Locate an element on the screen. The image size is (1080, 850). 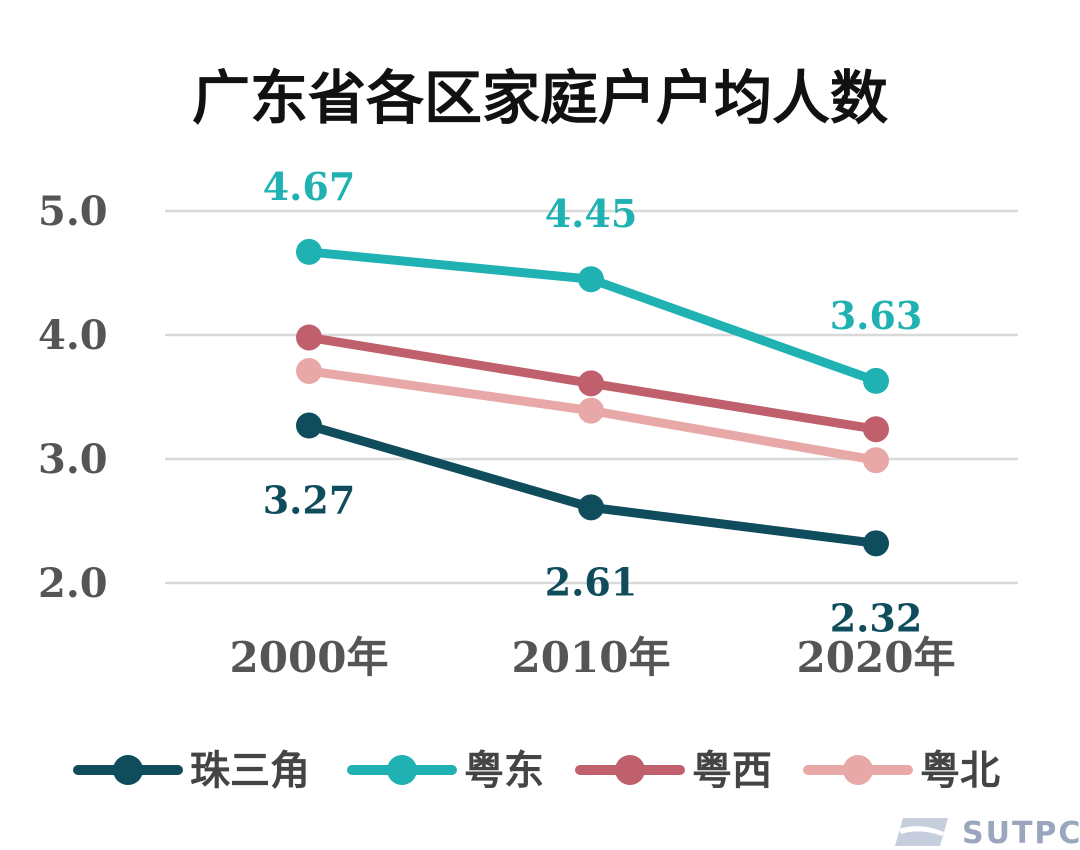
x-tick-label: 2010年 is located at coordinates (591, 657).